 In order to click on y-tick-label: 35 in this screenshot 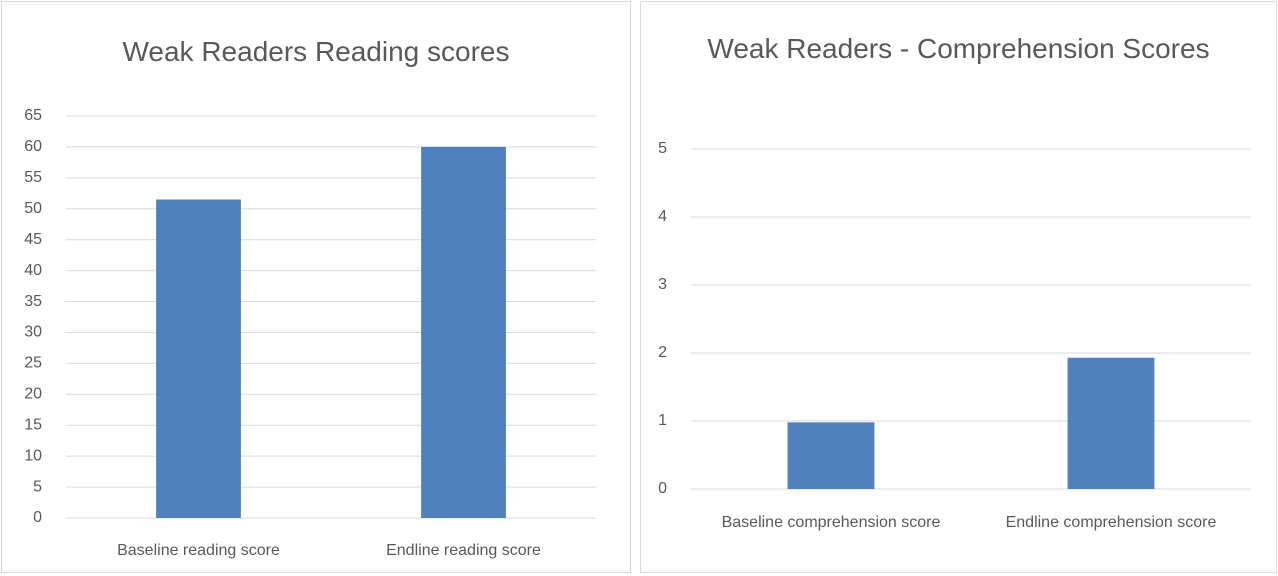, I will do `click(33, 301)`.